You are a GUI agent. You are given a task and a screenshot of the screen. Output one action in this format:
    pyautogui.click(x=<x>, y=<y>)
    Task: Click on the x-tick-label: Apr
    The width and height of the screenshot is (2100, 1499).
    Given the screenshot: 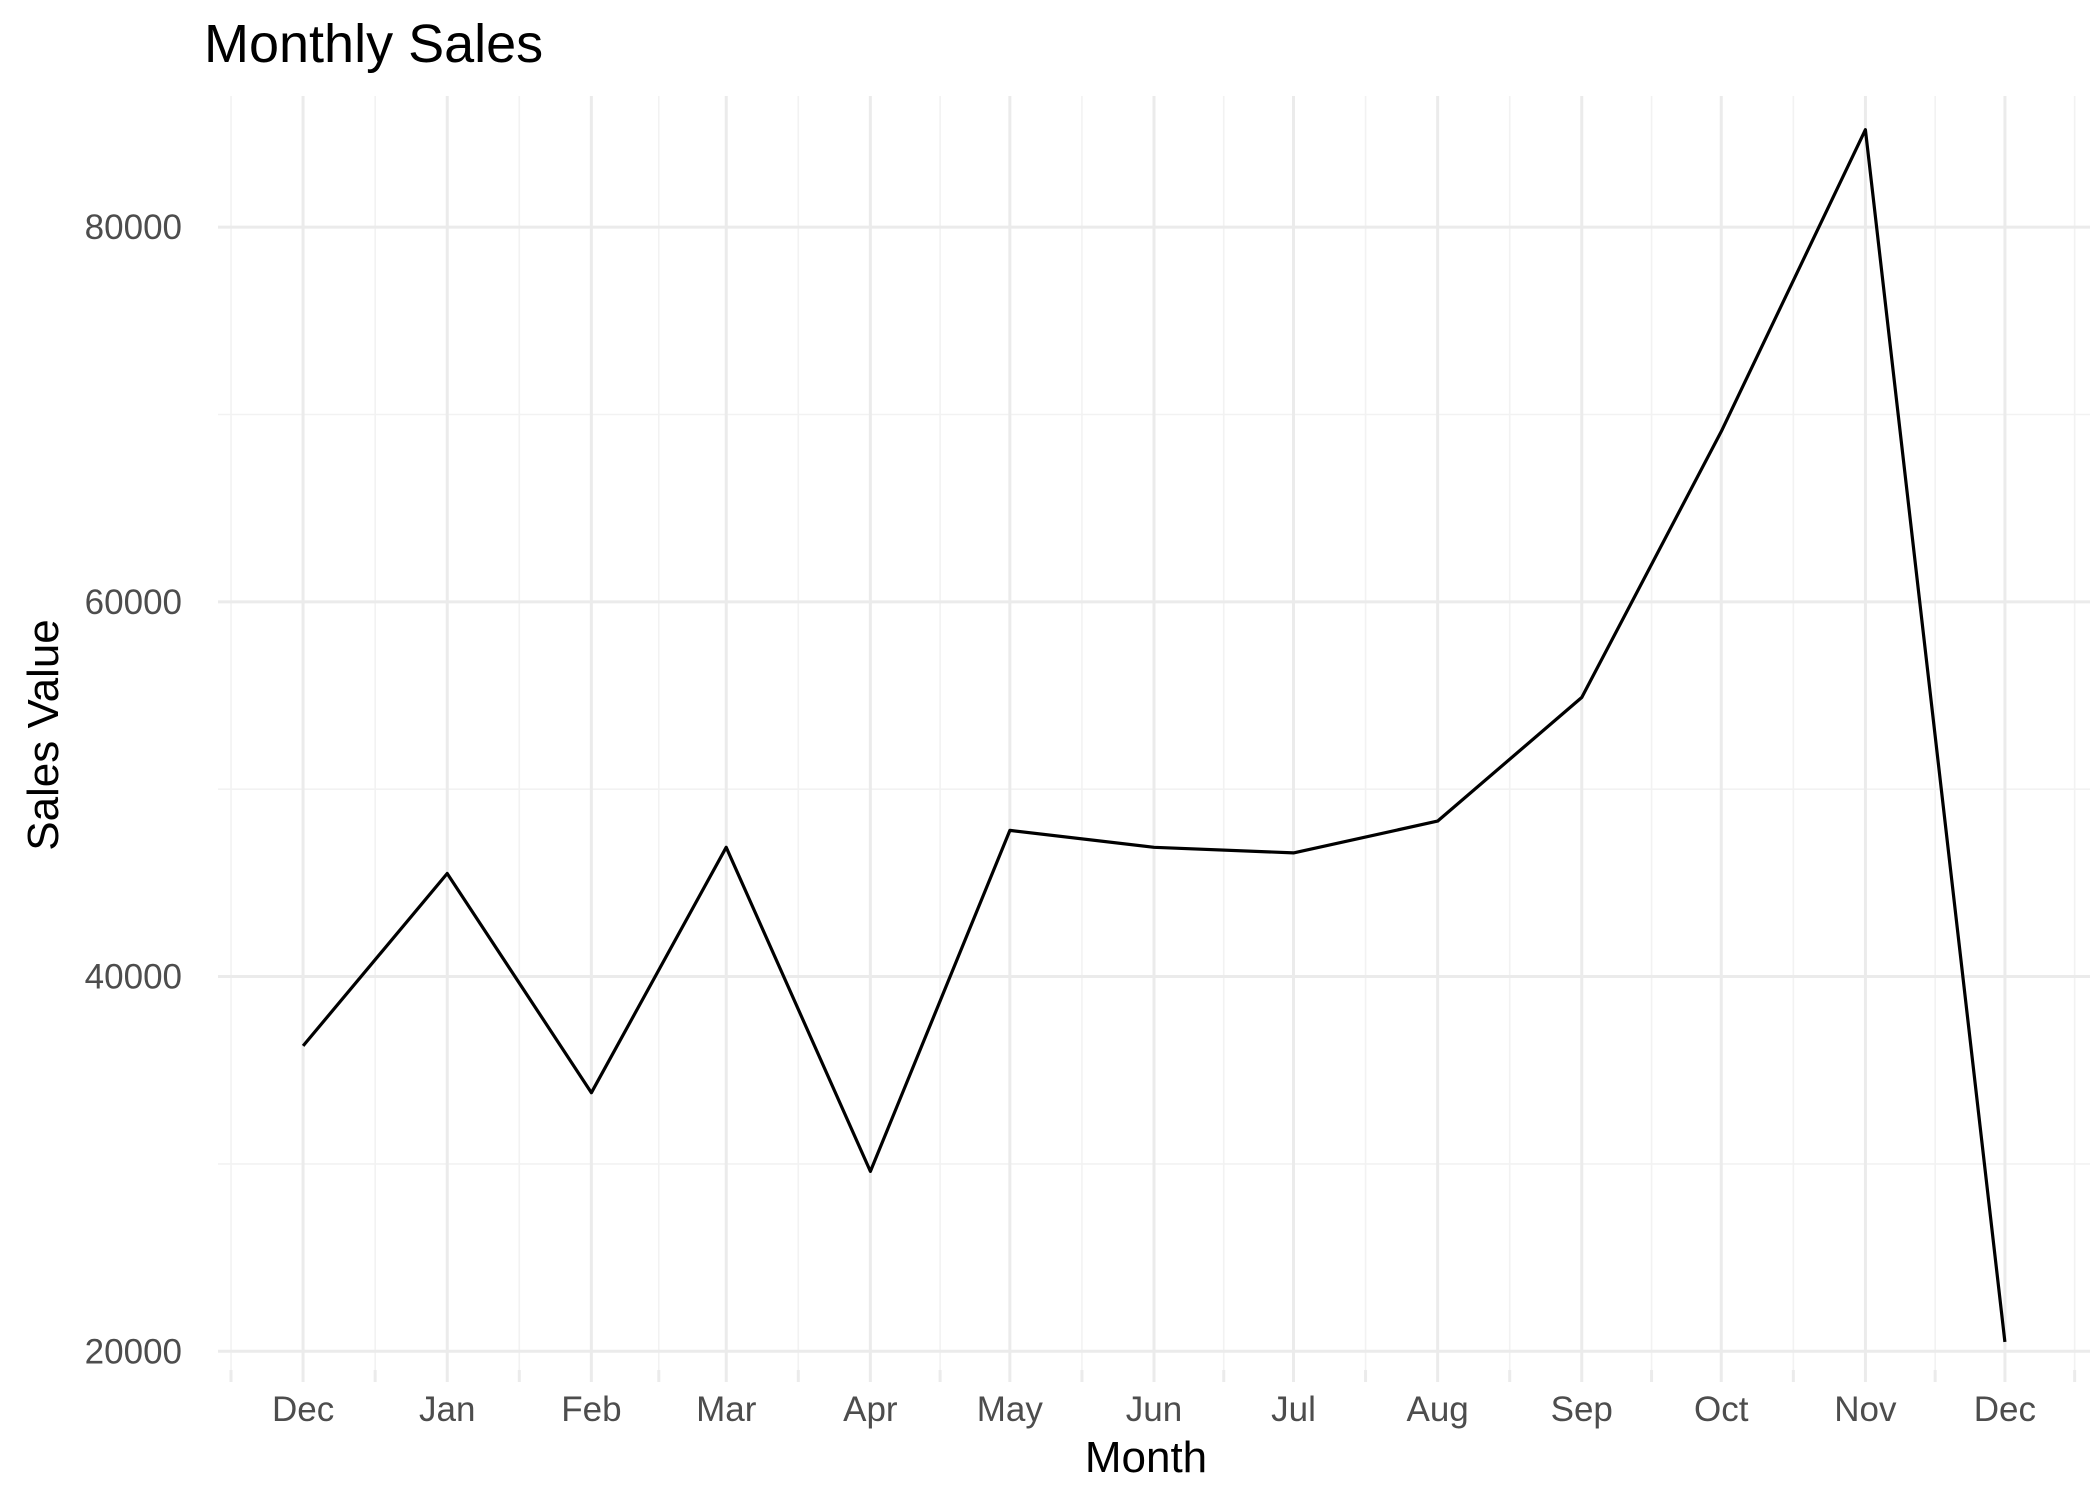 What is the action you would take?
    pyautogui.click(x=870, y=1409)
    